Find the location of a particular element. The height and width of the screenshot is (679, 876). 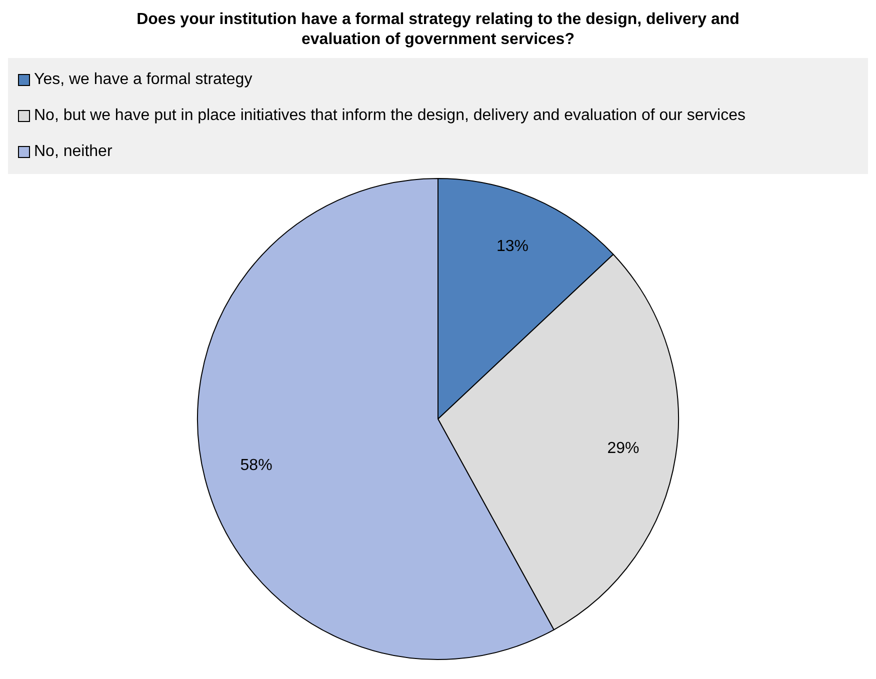

chart-title: Does your institution have a formal strategy relating to the design, delivery and evaluation of government services? is located at coordinates (438, 30).